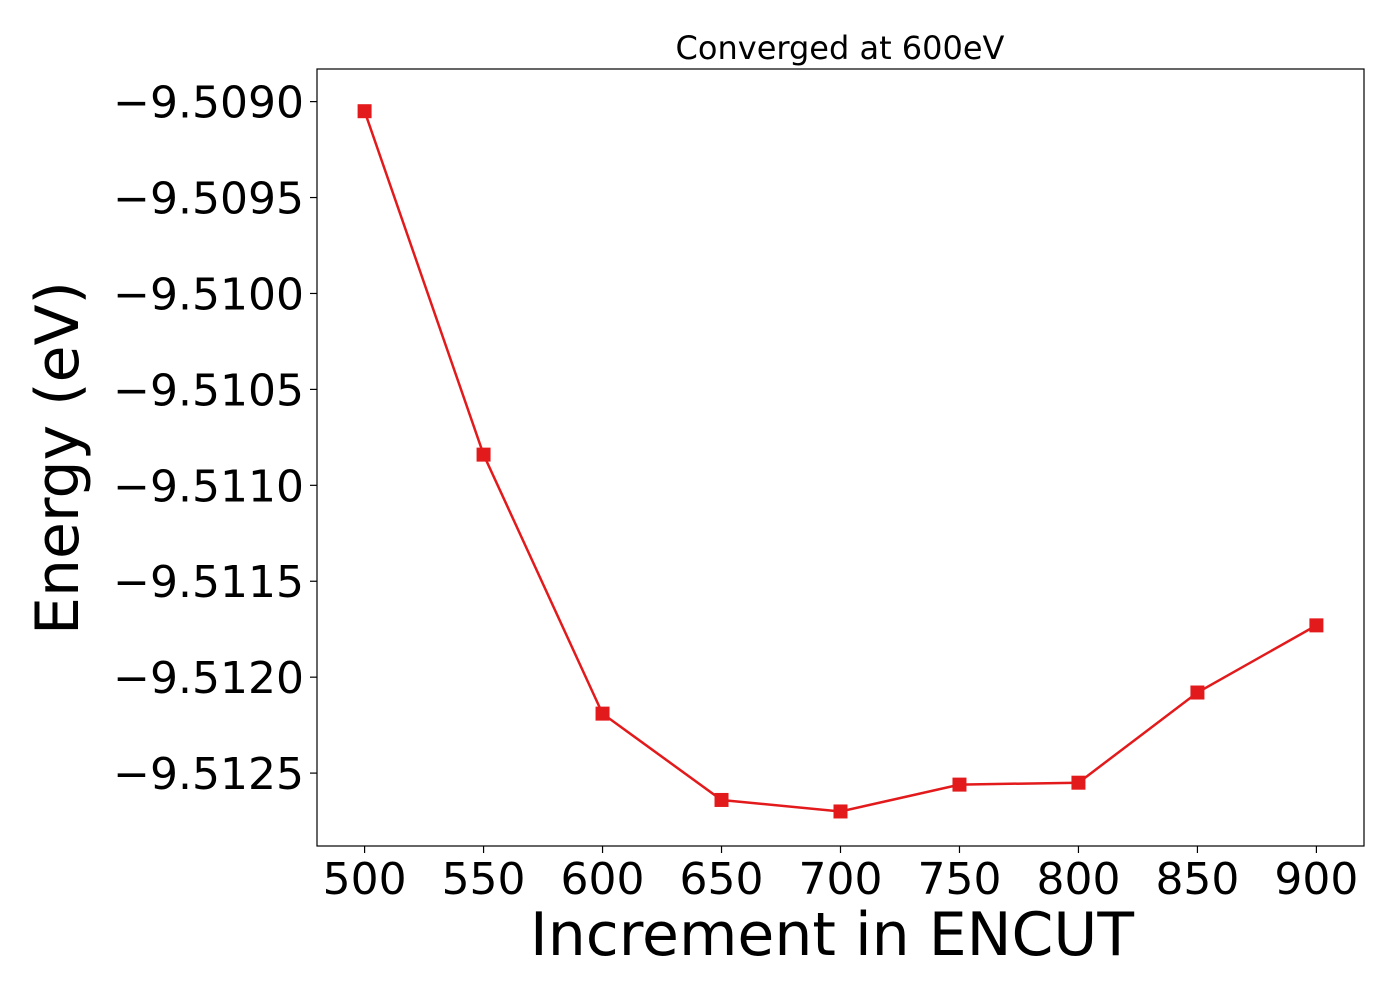 The image size is (1400, 1000). Describe the element at coordinates (959, 879) in the screenshot. I see `x-tick-label: 750` at that location.